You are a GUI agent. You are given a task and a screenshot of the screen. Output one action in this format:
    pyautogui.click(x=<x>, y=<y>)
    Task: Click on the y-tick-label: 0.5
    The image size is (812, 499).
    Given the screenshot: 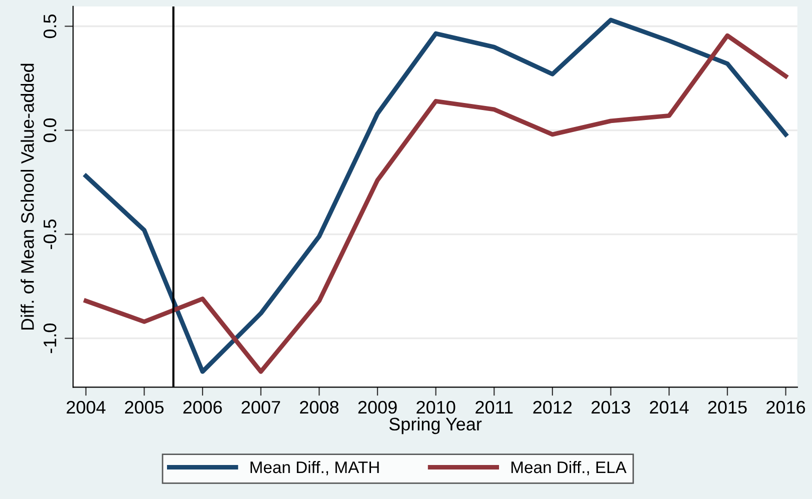 What is the action you would take?
    pyautogui.click(x=50, y=26)
    